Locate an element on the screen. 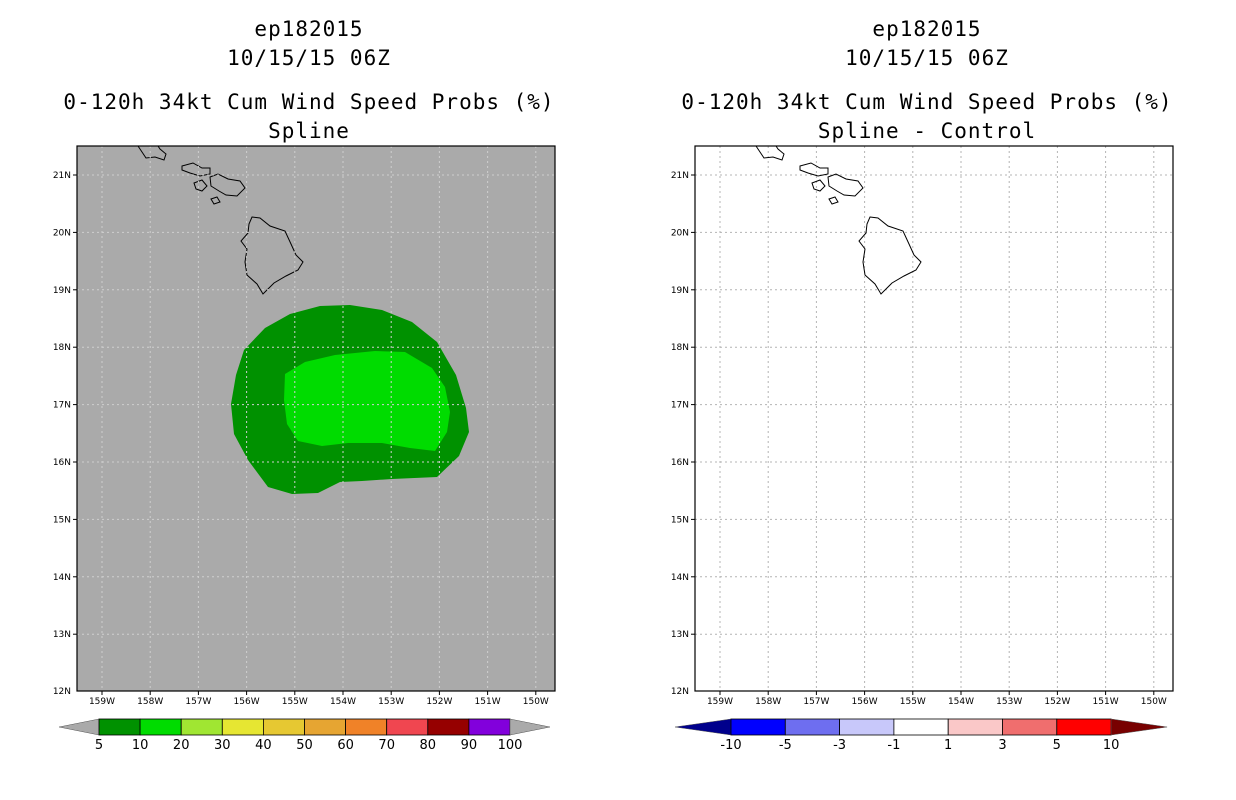 The height and width of the screenshot is (800, 1236). left-coastlines is located at coordinates (220, 220).